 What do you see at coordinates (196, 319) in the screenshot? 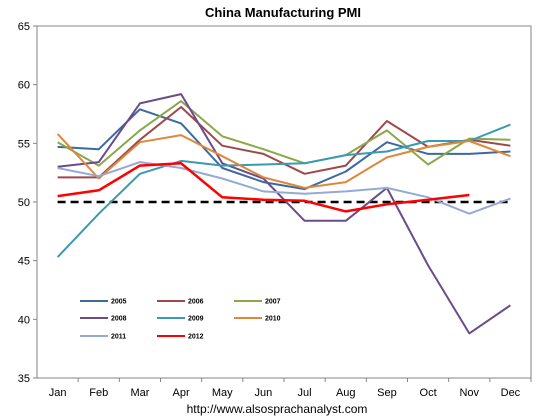
I see `legend-label-2009: 2009` at bounding box center [196, 319].